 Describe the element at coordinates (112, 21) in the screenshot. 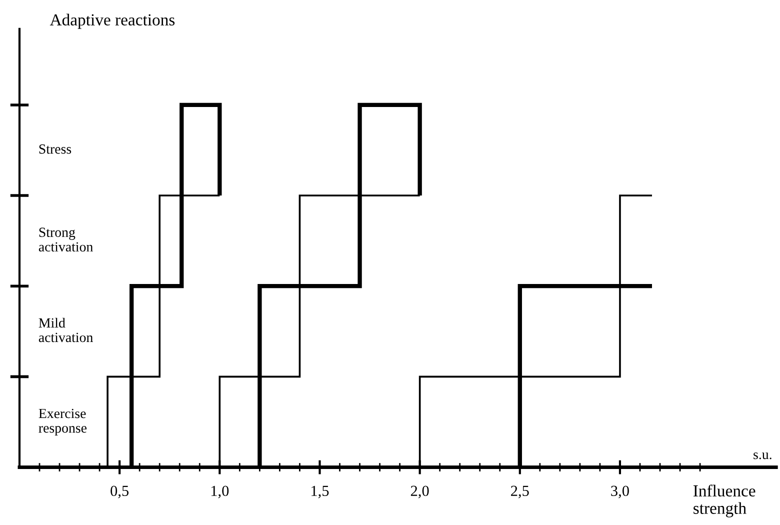

I see `y-axis-title: Adaptive reactions` at that location.